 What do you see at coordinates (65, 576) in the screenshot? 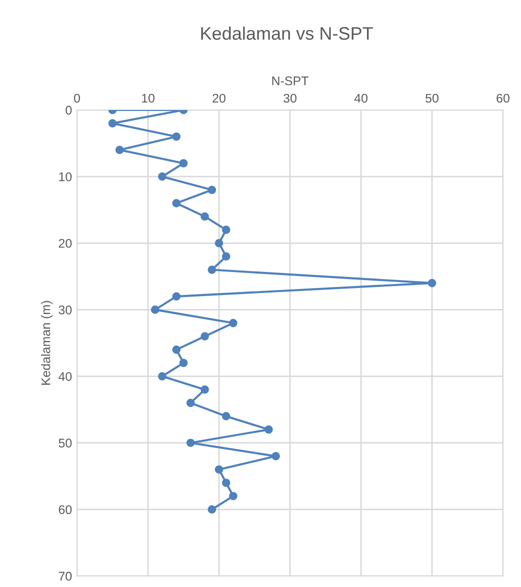
I see `y-tick-label: 70` at bounding box center [65, 576].